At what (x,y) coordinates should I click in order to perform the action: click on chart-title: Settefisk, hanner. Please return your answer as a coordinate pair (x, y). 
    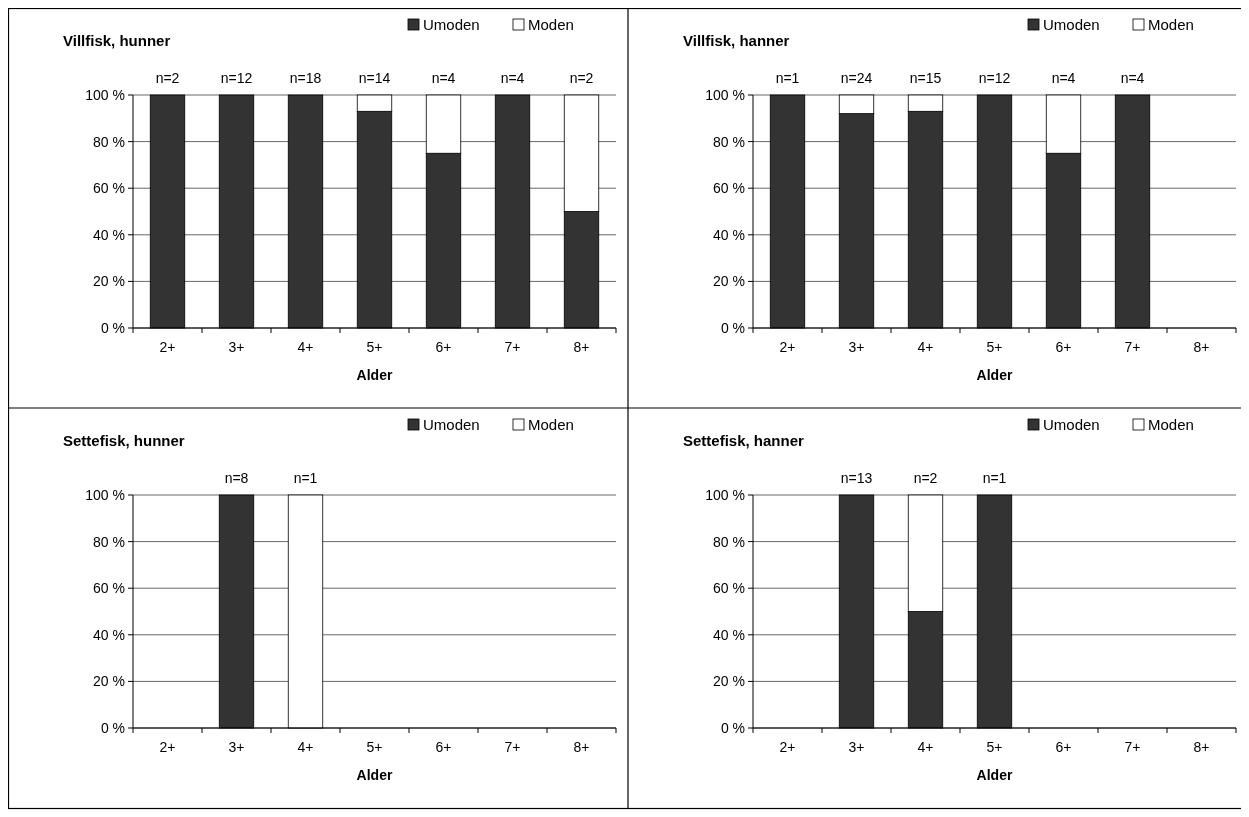
    Looking at the image, I should click on (744, 440).